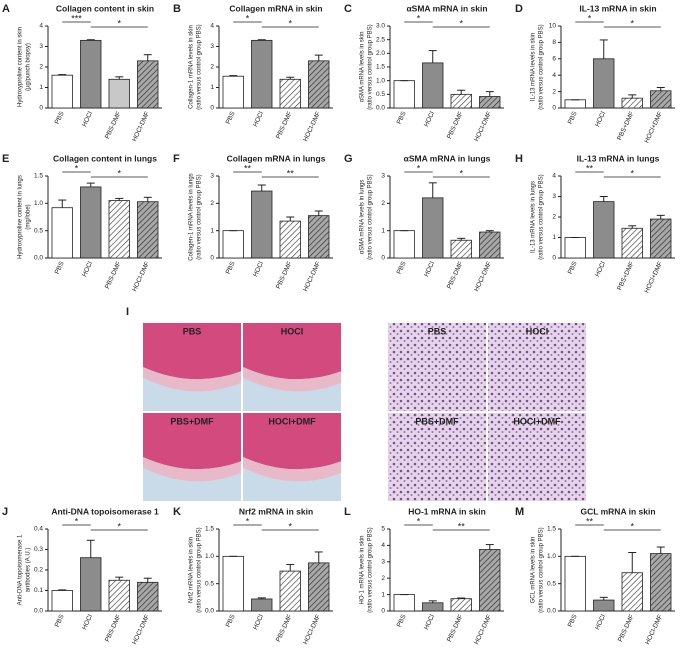  What do you see at coordinates (437, 421) in the screenshot?
I see `image-label: PBS+DMF` at bounding box center [437, 421].